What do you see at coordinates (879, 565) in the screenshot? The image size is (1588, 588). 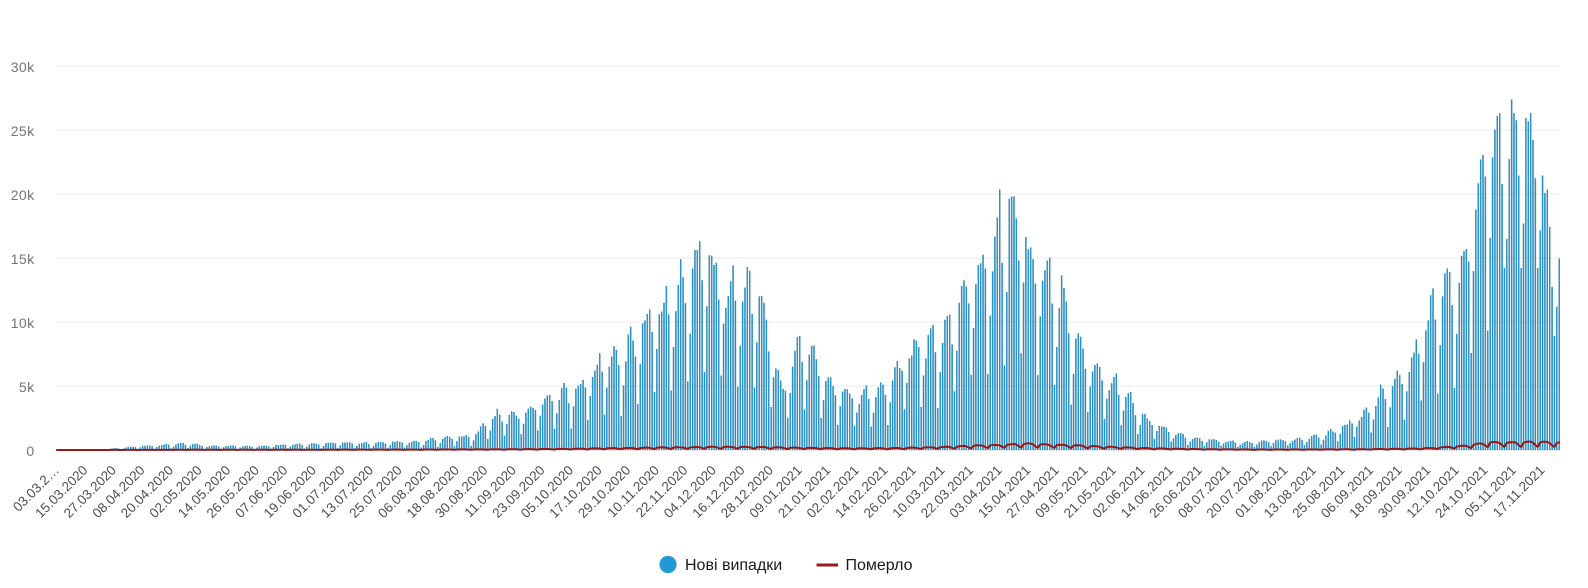 I see `svg-text: Померло` at bounding box center [879, 565].